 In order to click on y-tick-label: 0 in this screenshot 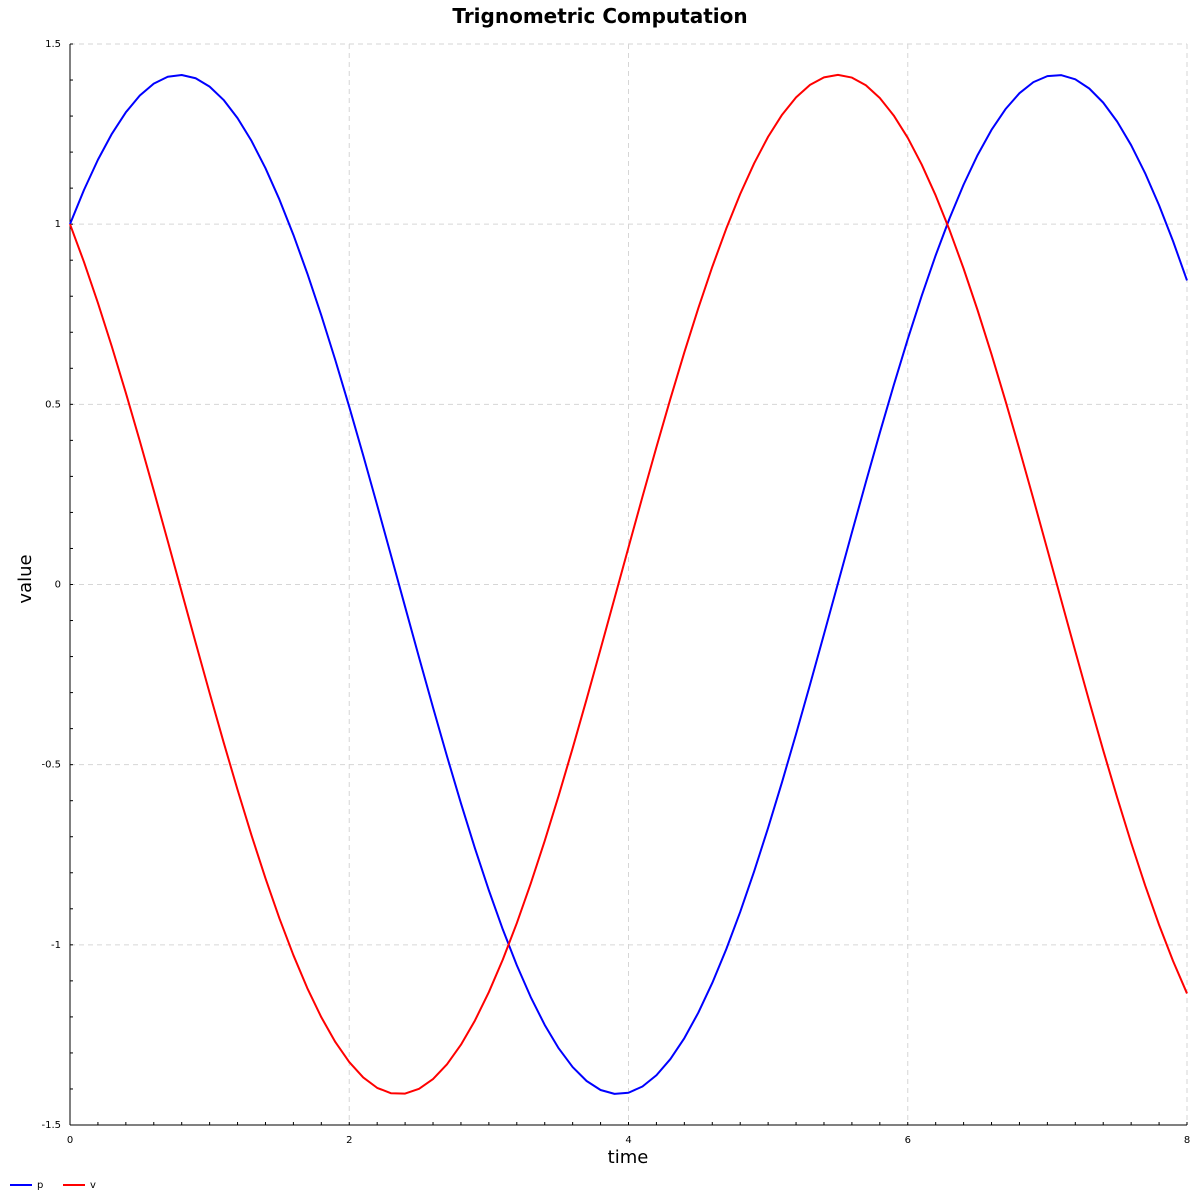, I will do `click(58, 585)`.